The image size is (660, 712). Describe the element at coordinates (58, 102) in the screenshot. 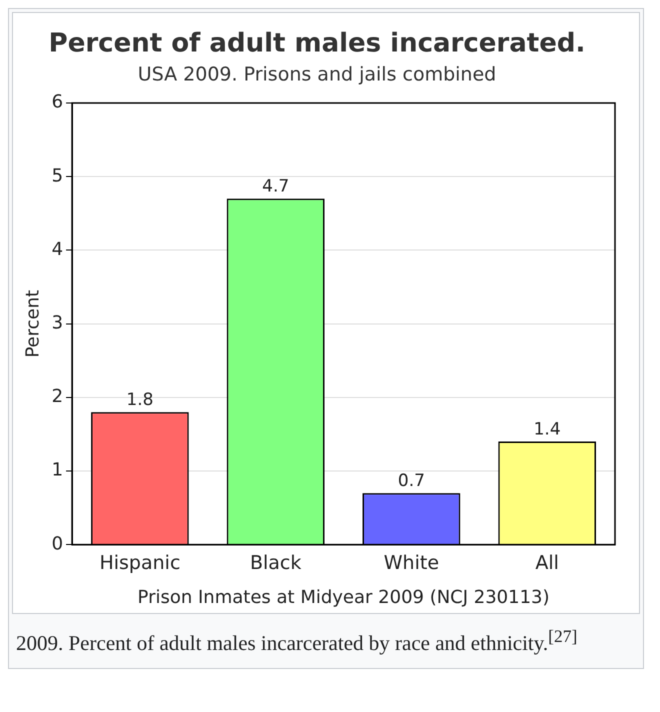

I see `y-tick-label: 6` at that location.